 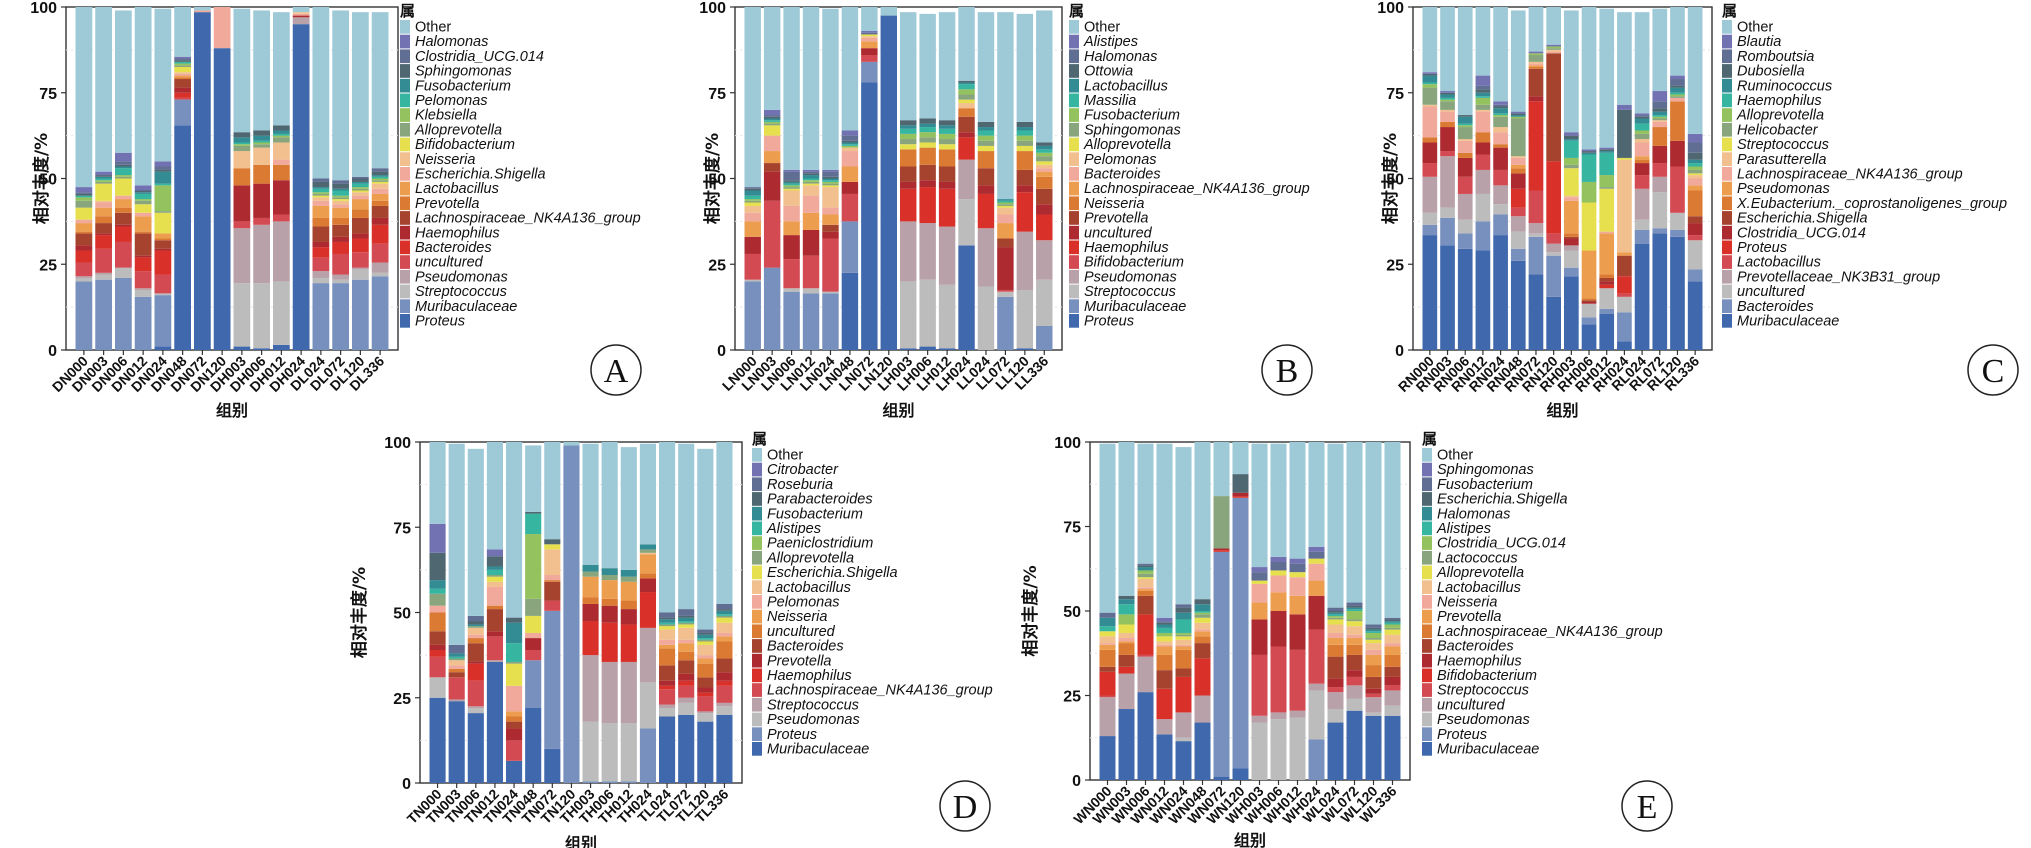 What do you see at coordinates (1483, 178) in the screenshot?
I see `bar-RN012` at bounding box center [1483, 178].